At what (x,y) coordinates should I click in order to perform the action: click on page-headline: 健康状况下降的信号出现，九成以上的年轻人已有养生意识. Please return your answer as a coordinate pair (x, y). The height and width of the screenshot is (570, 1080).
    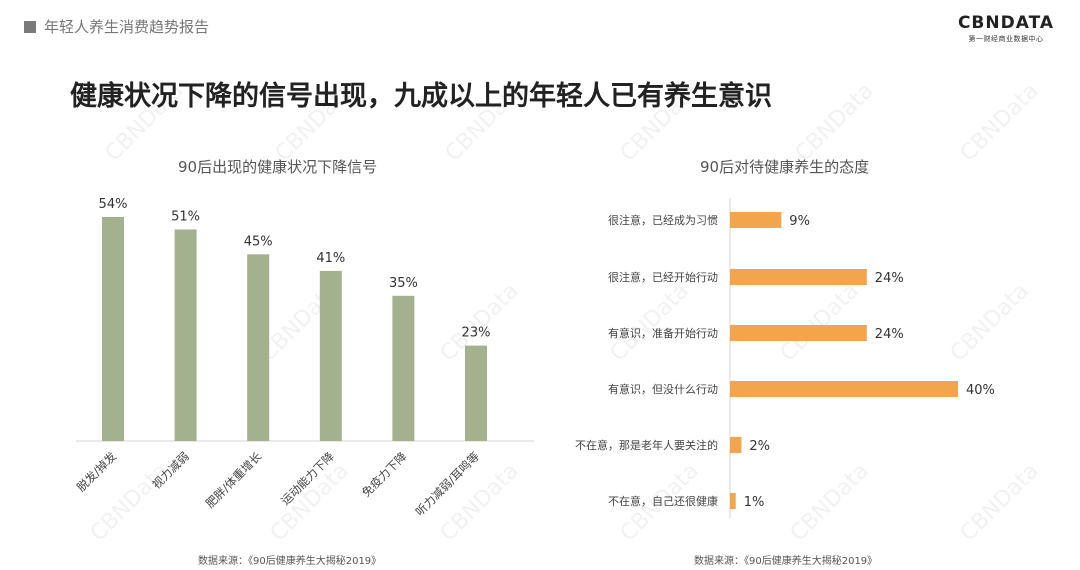
    Looking at the image, I should click on (421, 96).